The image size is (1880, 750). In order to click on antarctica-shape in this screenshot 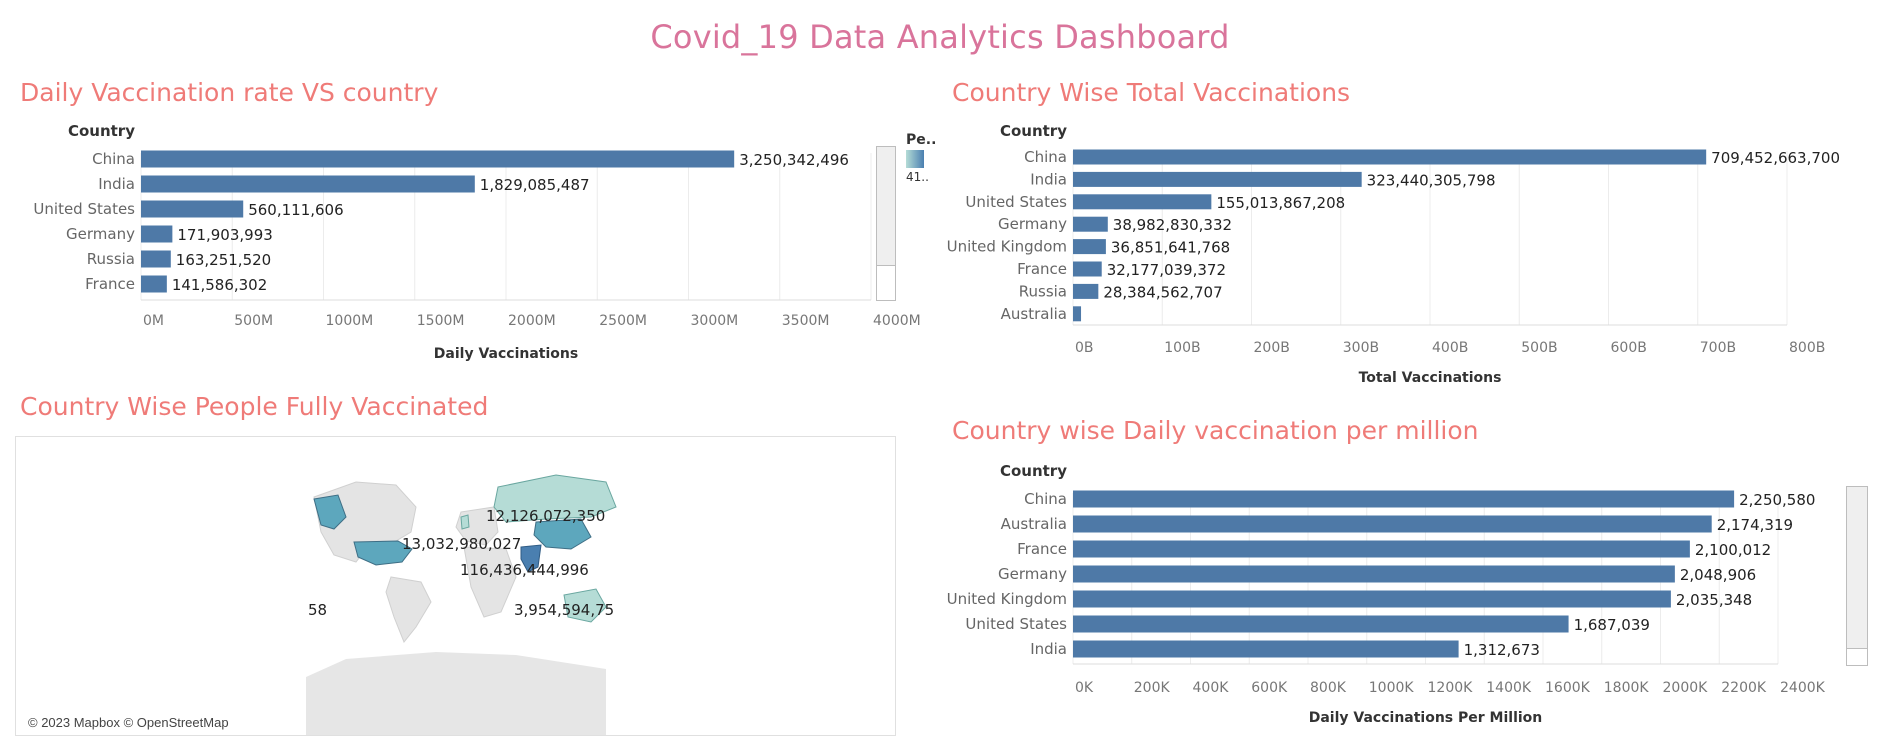, I will do `click(456, 693)`.